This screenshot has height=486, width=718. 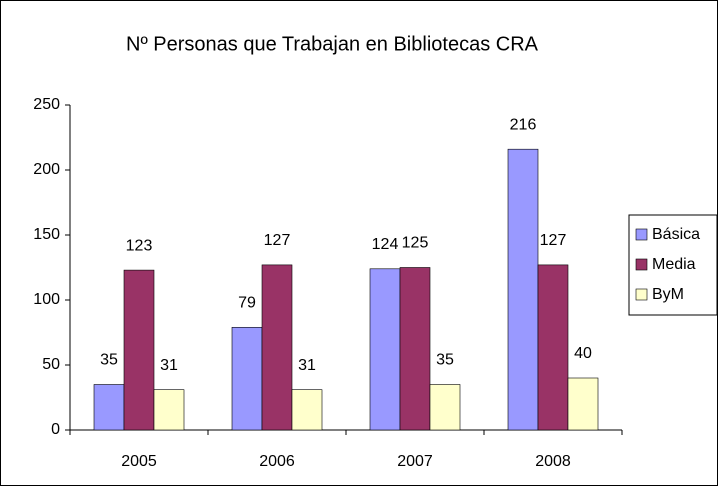 I want to click on legend-label: Media, so click(x=674, y=264).